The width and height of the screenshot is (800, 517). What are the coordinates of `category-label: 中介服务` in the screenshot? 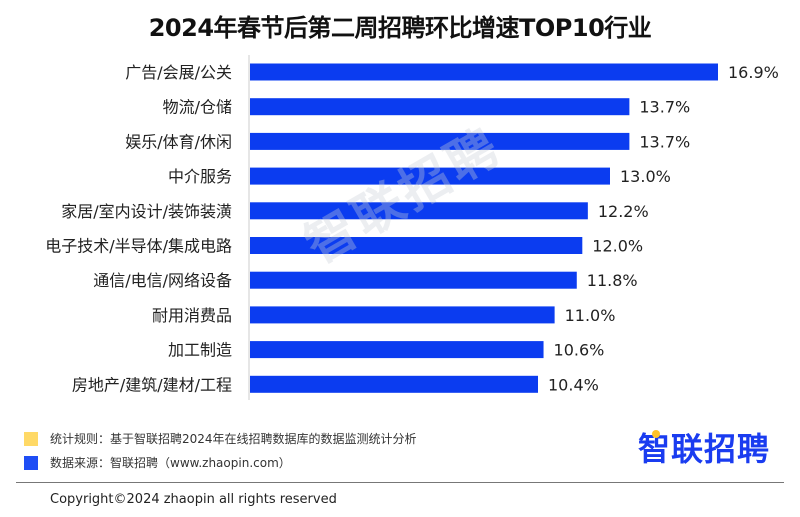 It's located at (200, 176).